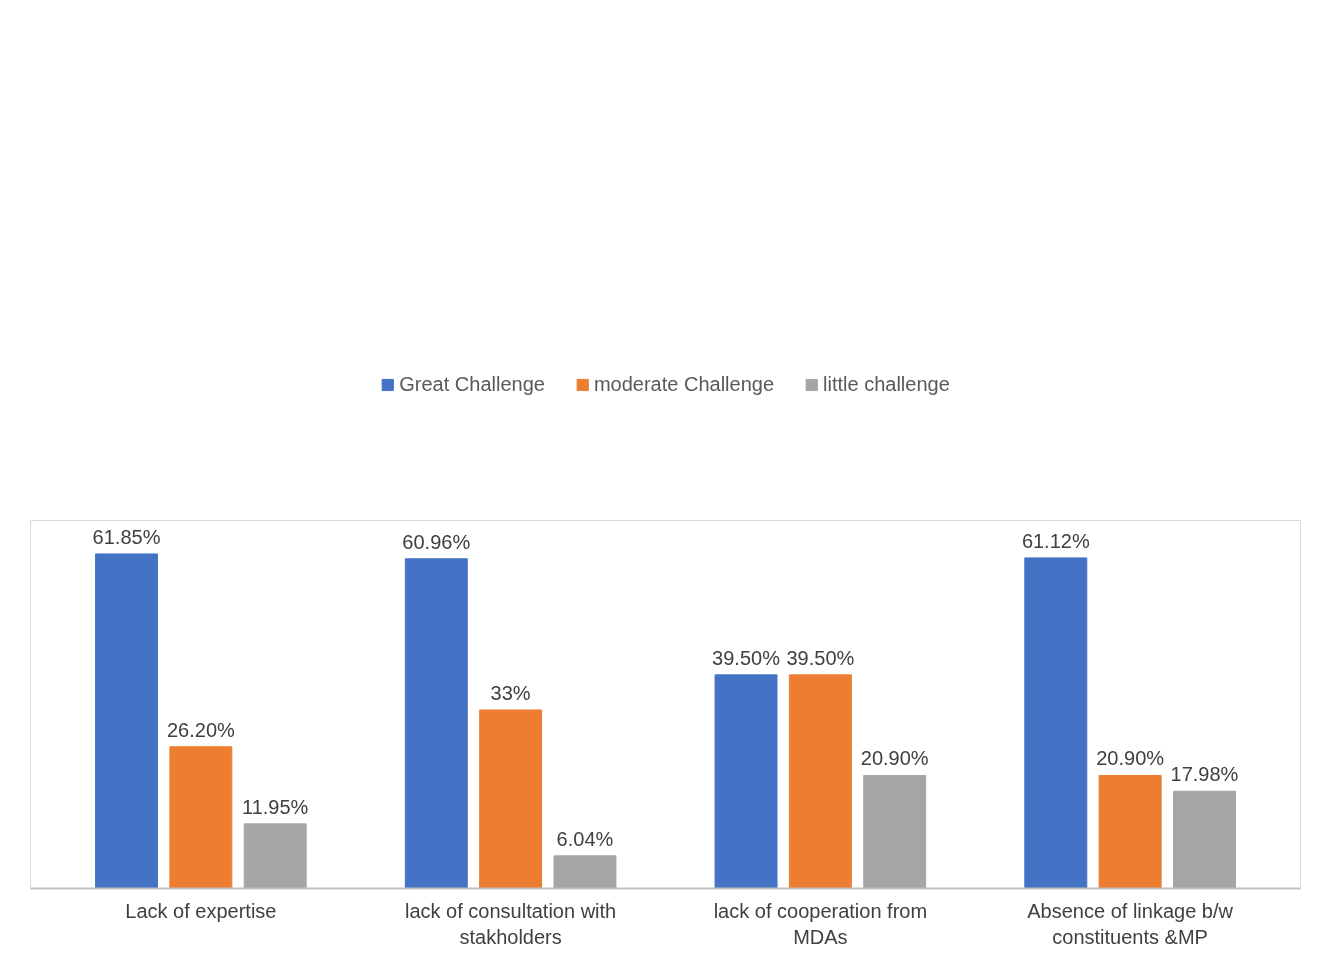  I want to click on x-tick-label: lack of cooperation from MDAs, so click(820, 923).